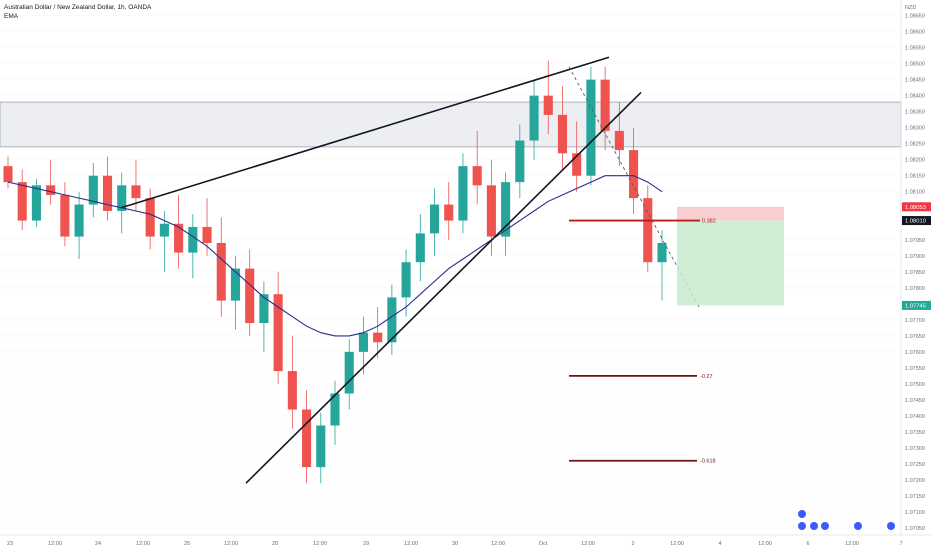 The height and width of the screenshot is (550, 932). What do you see at coordinates (915, 369) in the screenshot?
I see `price-tick-label: 1.07550` at bounding box center [915, 369].